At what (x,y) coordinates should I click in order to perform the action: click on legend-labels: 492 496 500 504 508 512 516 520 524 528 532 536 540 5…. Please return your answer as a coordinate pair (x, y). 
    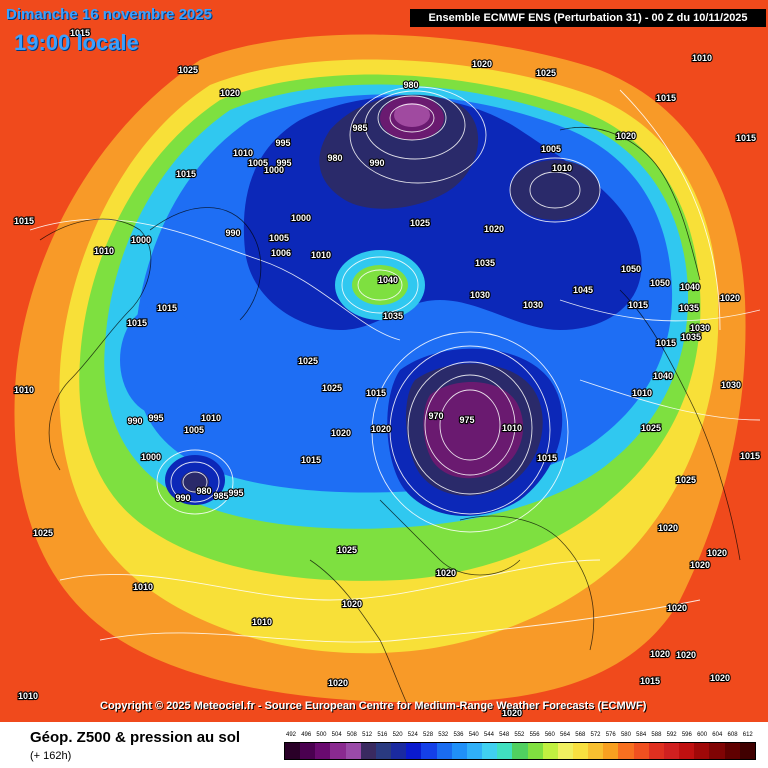
    Looking at the image, I should click on (520, 737).